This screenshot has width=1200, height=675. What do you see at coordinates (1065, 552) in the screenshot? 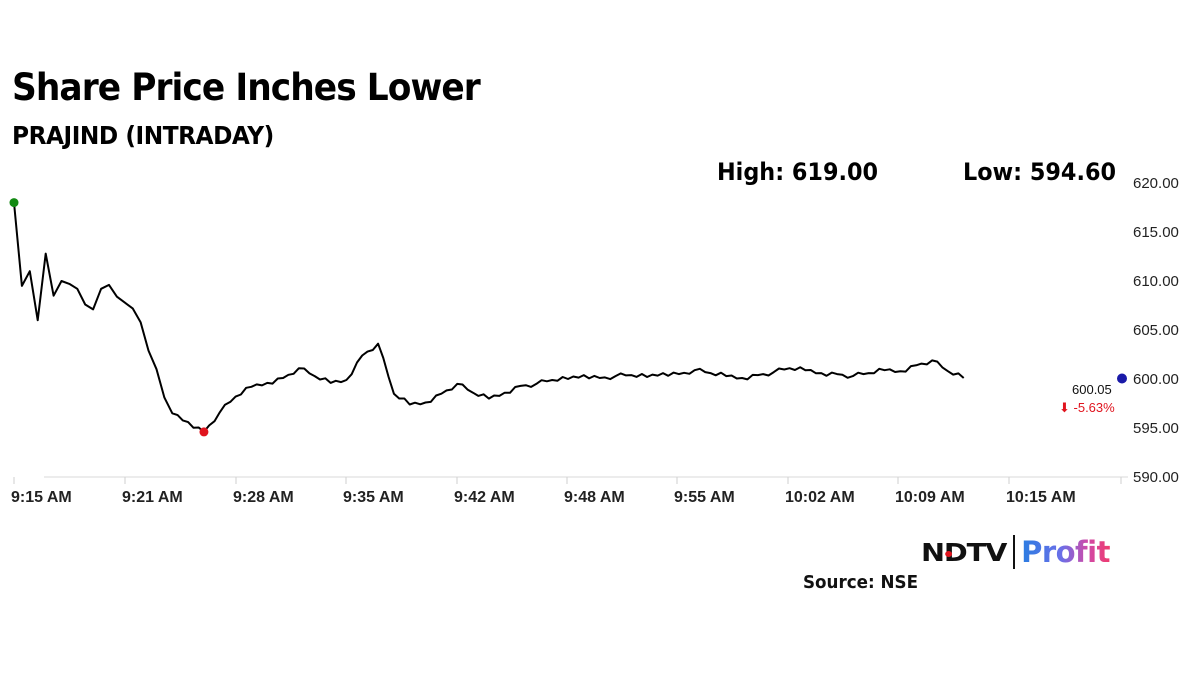
I see `logo-profit-text: Profit` at bounding box center [1065, 552].